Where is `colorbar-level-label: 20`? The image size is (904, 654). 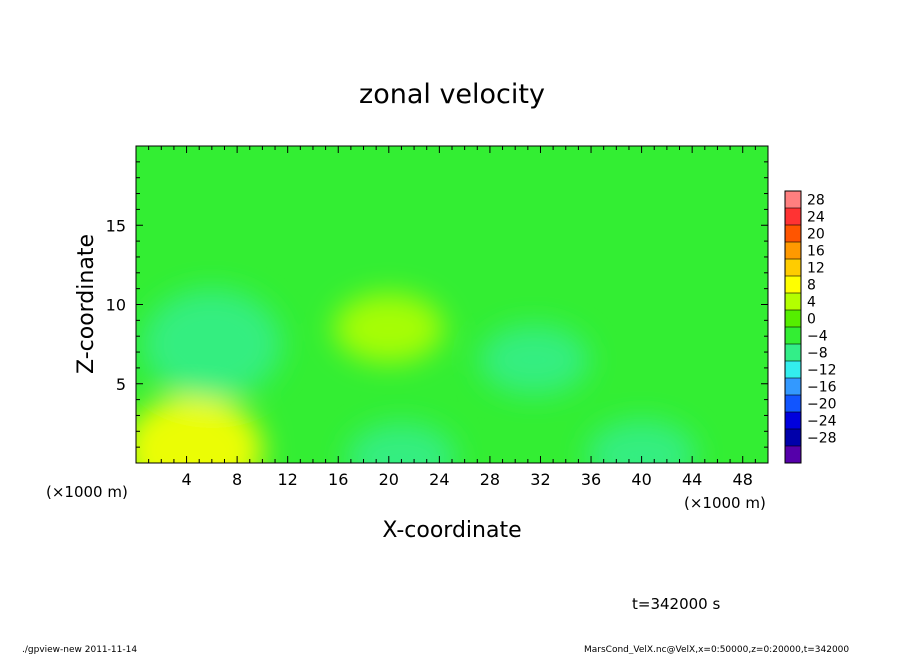
colorbar-level-label: 20 is located at coordinates (816, 235).